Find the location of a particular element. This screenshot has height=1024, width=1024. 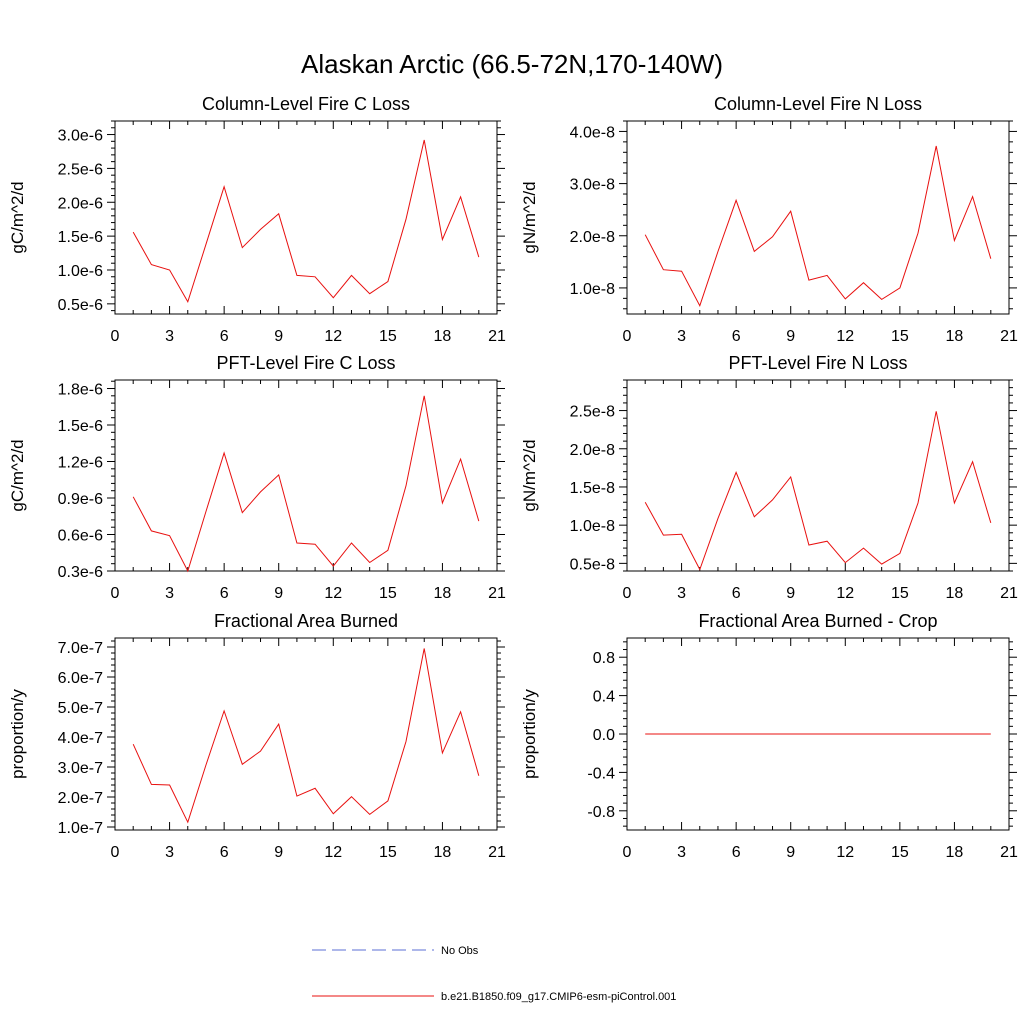

y-tick-label: 1.2e-6 is located at coordinates (80, 463).